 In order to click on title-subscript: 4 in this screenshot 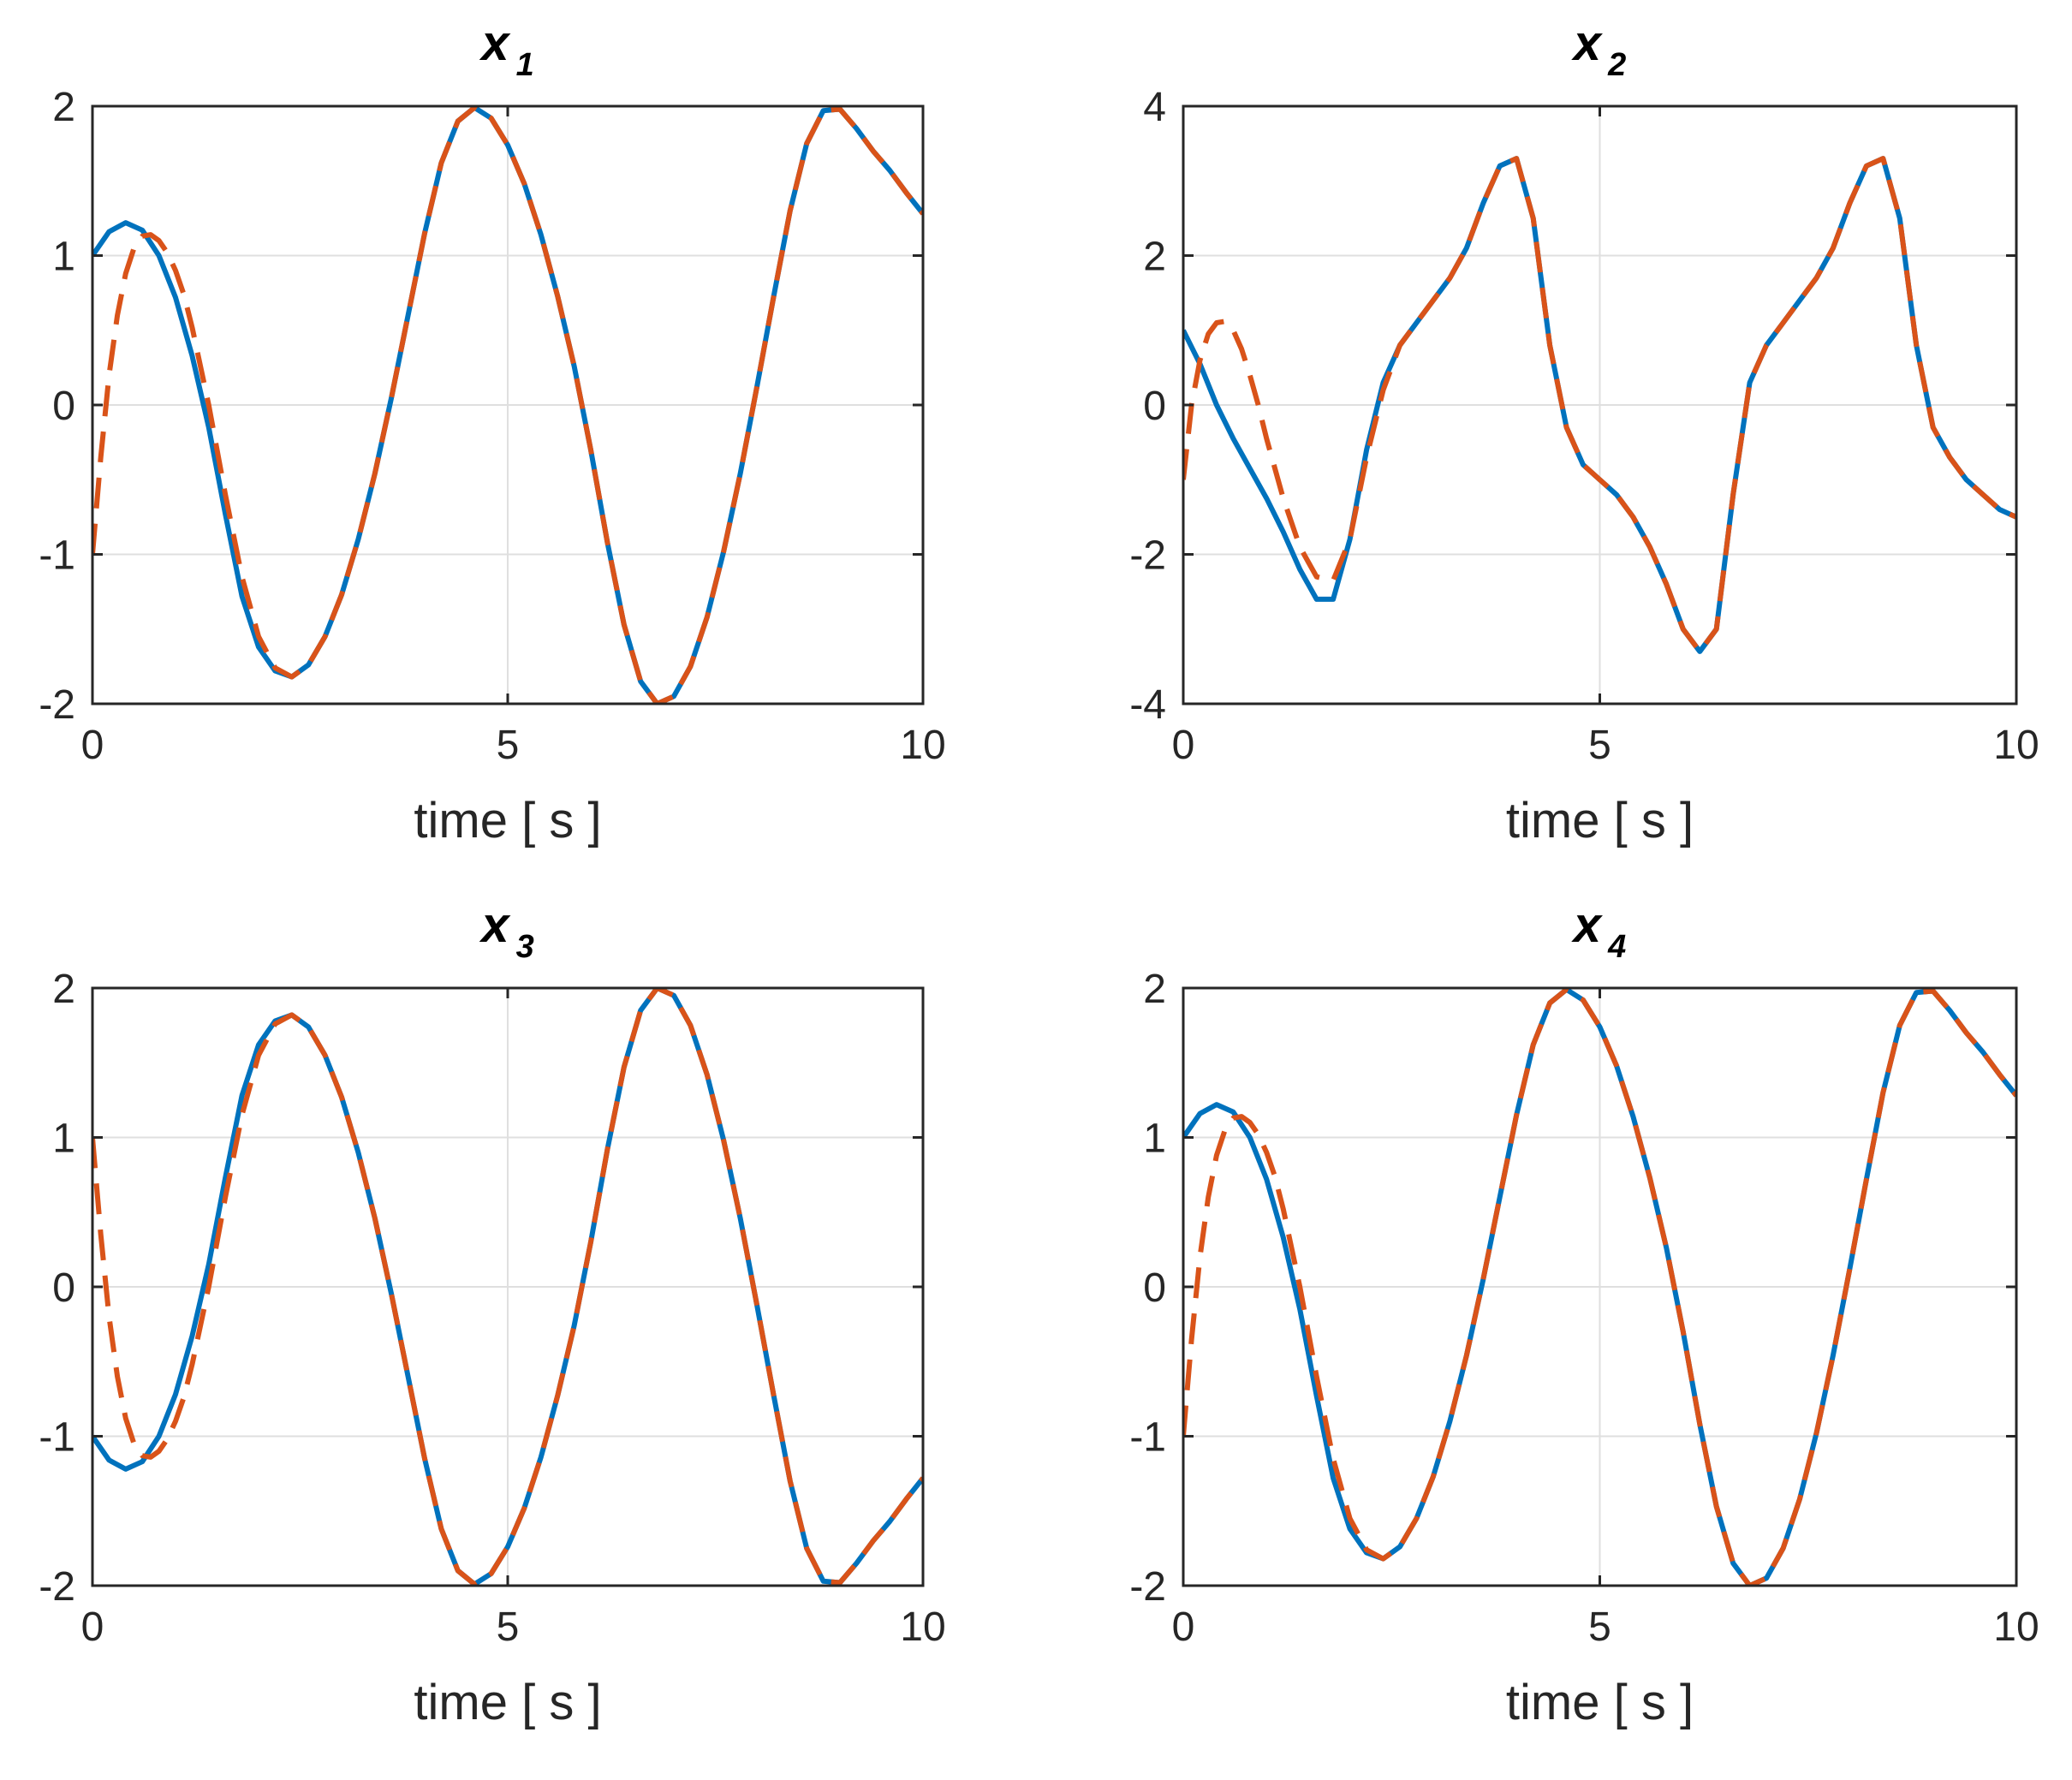, I will do `click(1616, 947)`.